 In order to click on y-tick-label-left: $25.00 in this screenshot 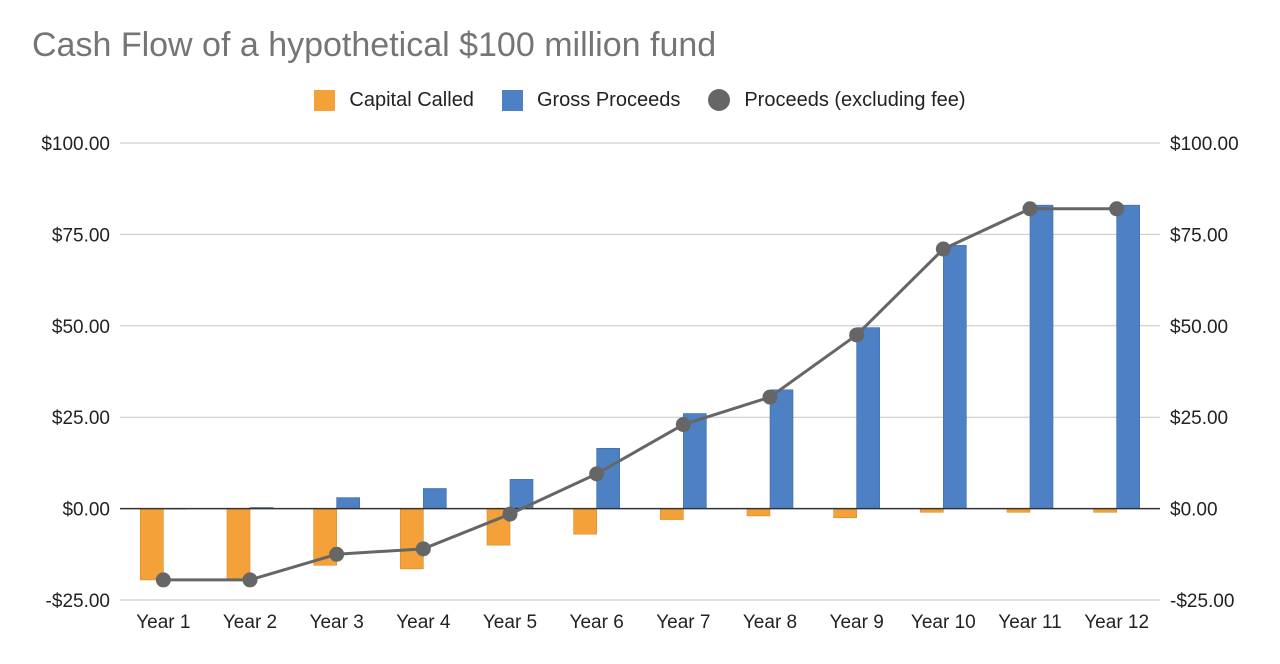, I will do `click(81, 418)`.